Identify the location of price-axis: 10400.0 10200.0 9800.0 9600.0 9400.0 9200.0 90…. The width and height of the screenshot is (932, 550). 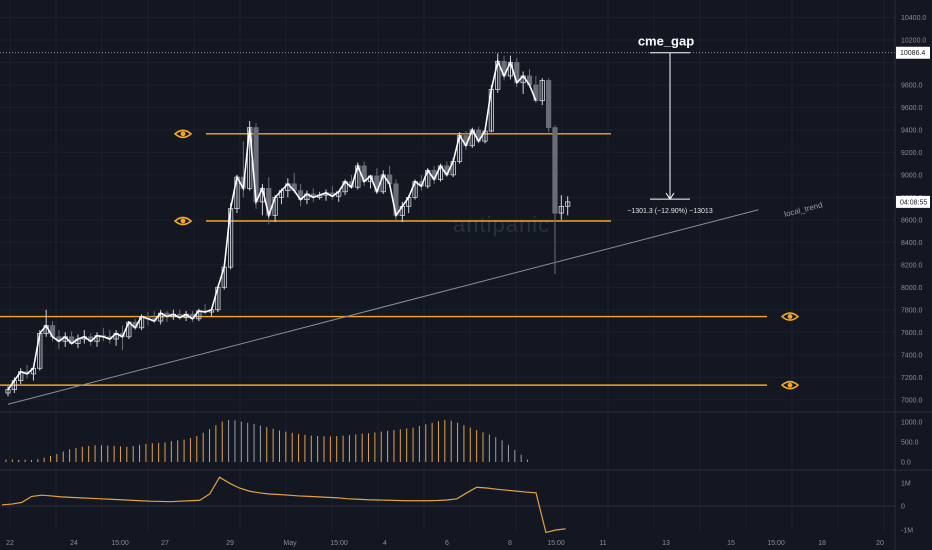
(913, 209).